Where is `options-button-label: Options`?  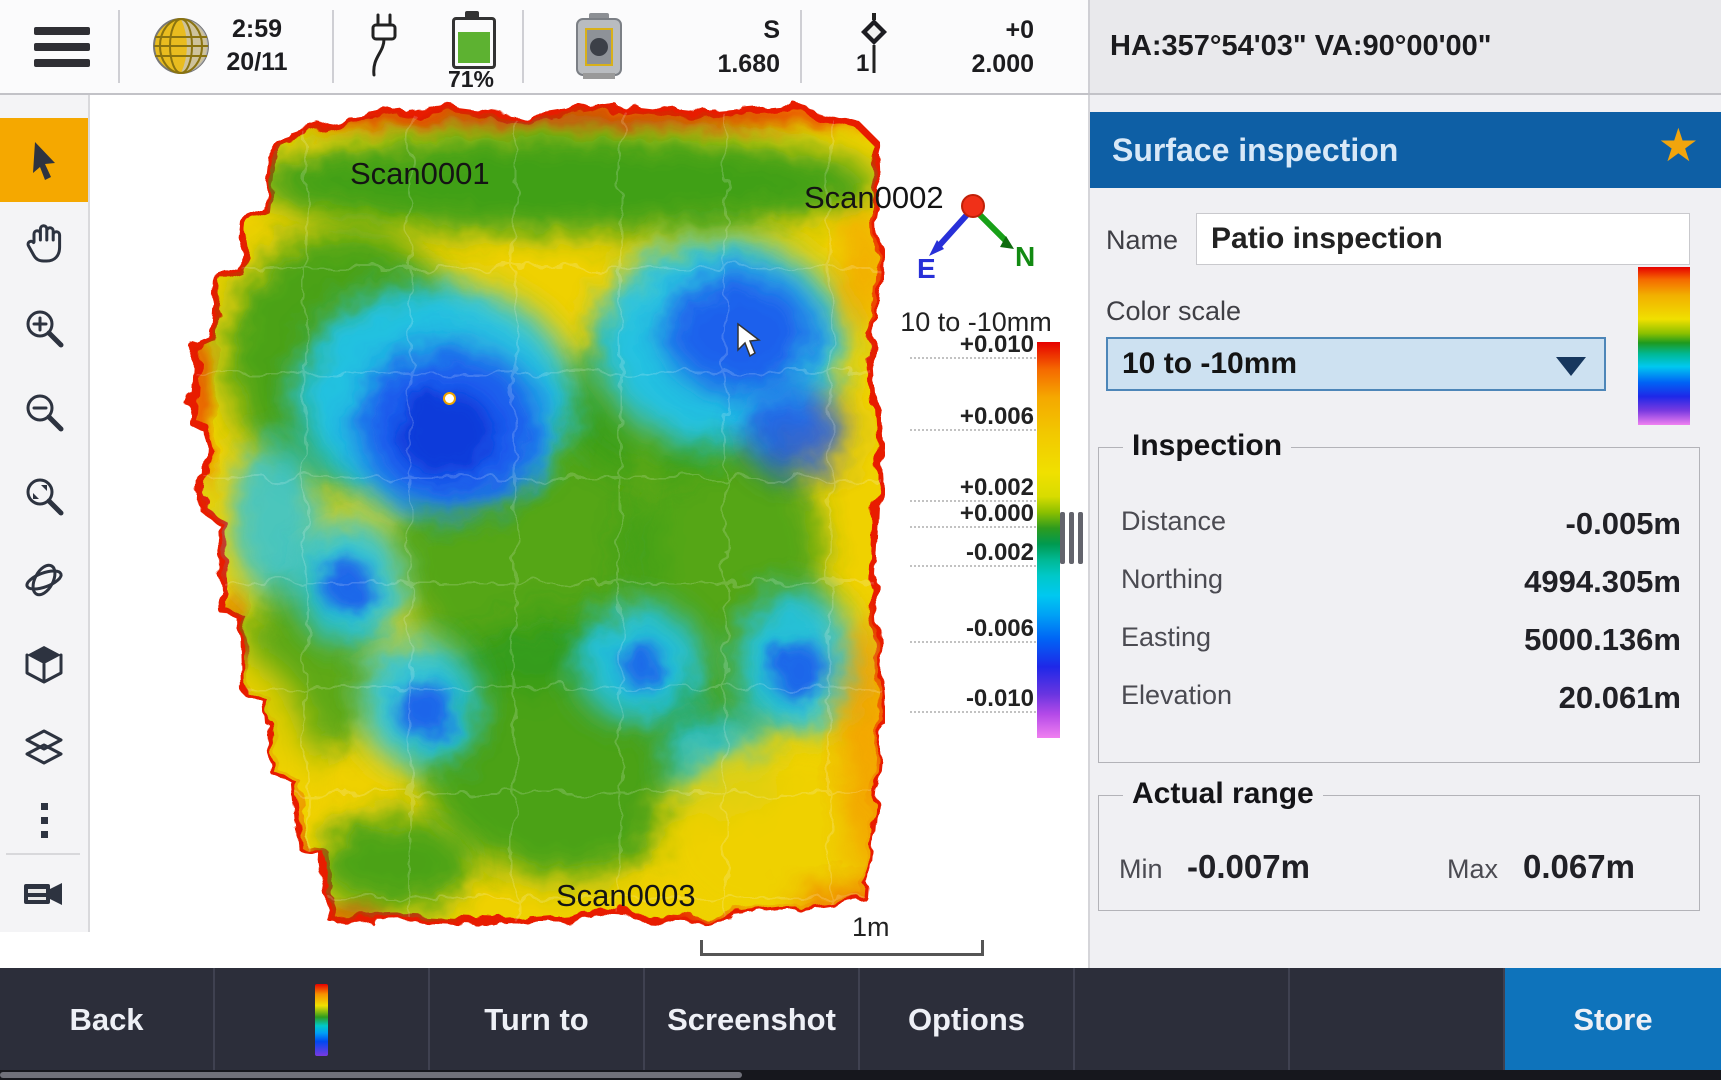 options-button-label: Options is located at coordinates (966, 1019).